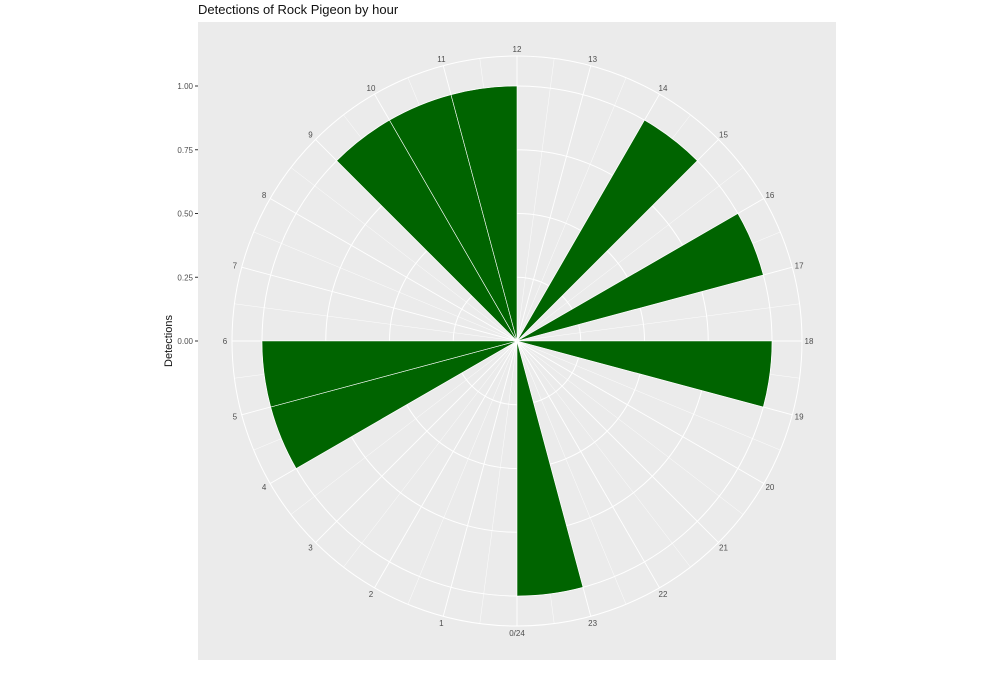 This screenshot has height=685, width=1000. I want to click on hour-label-14: 14, so click(663, 88).